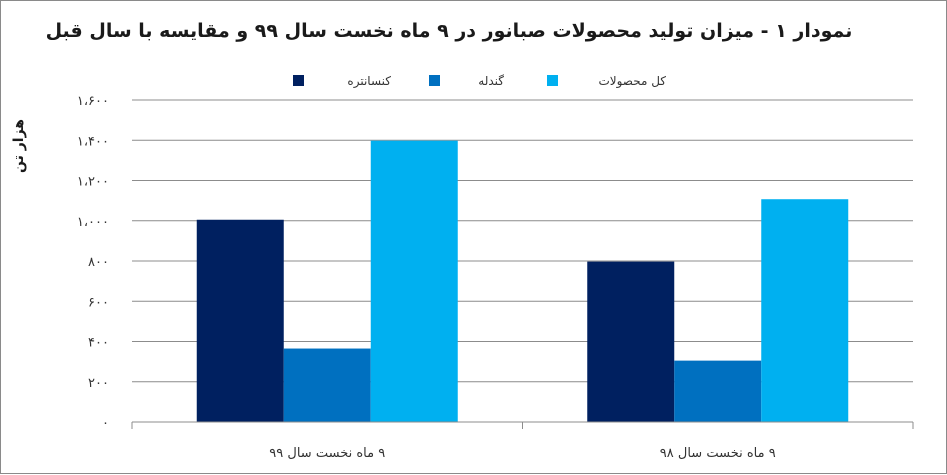 The width and height of the screenshot is (947, 475). I want to click on y-tick-label: ۱،۲۰۰, so click(93, 182).